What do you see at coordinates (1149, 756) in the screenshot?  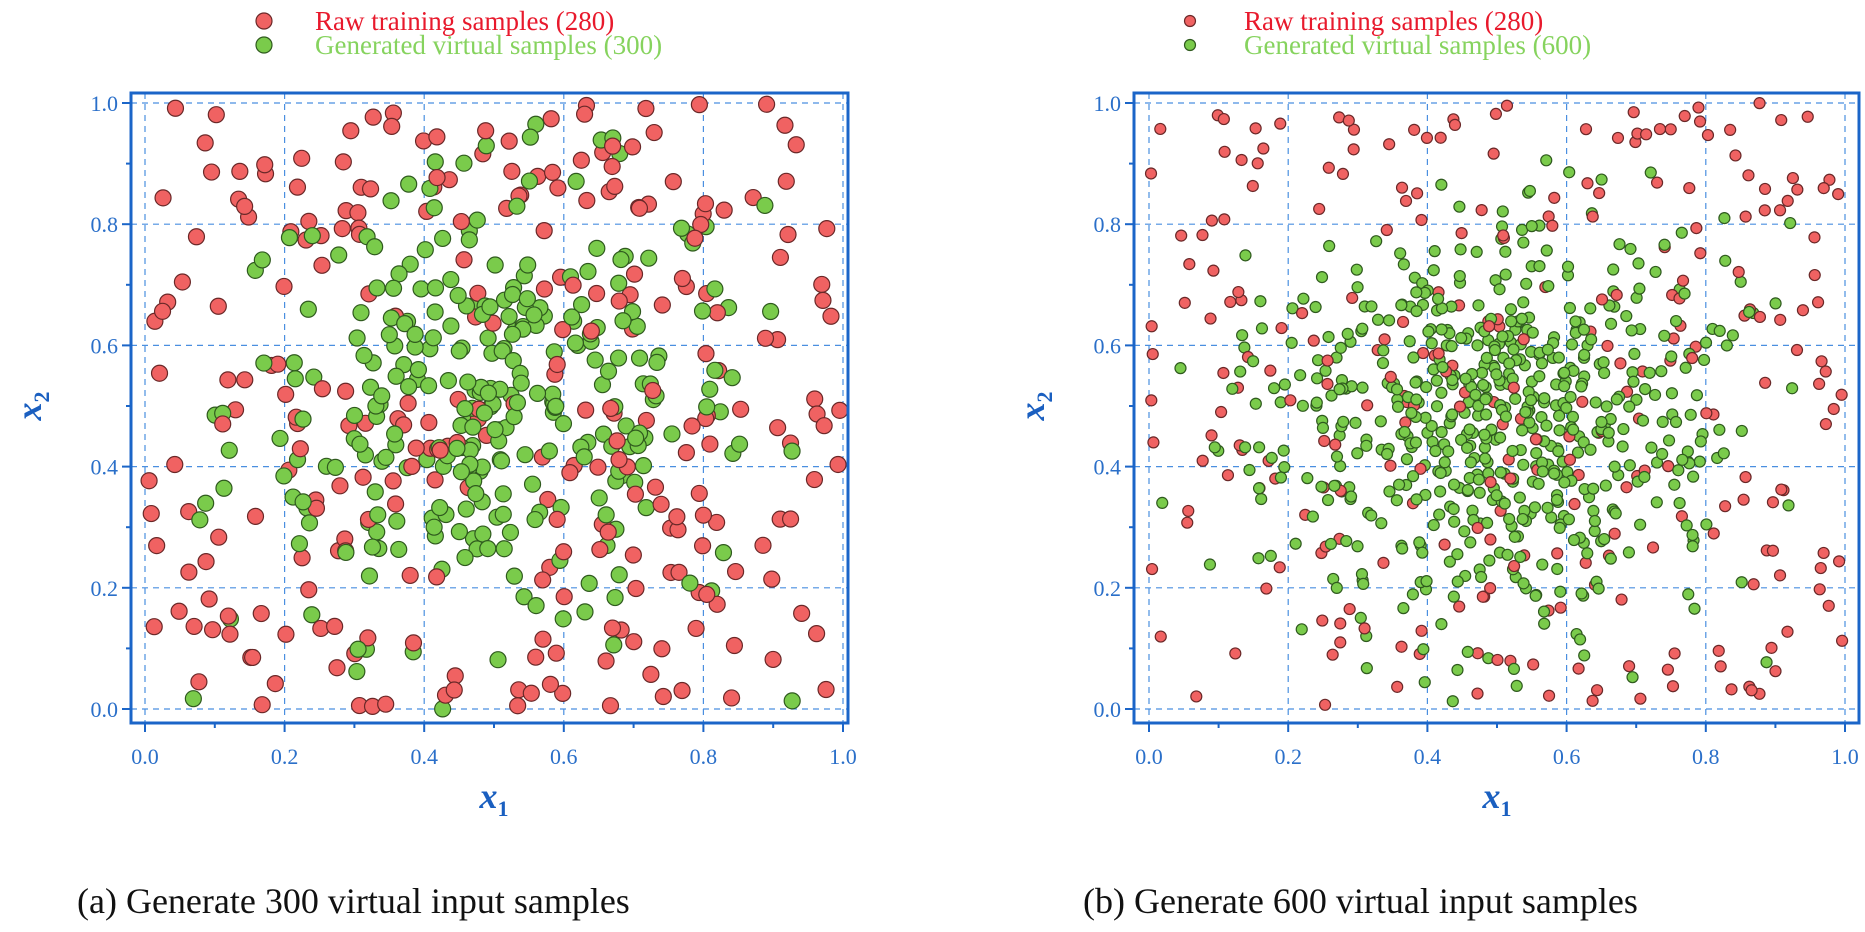 I see `x-tick-label: 0.0` at bounding box center [1149, 756].